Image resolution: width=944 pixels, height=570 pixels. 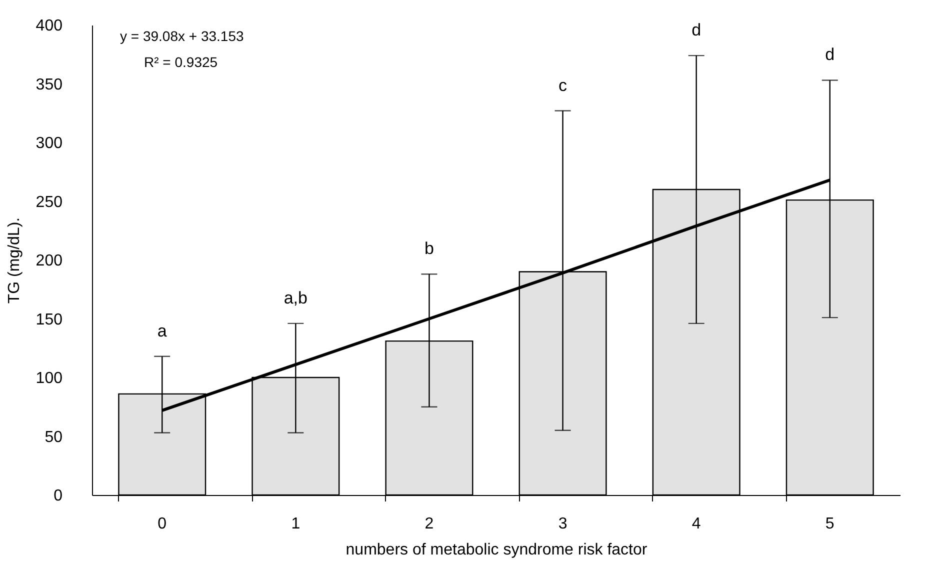 What do you see at coordinates (497, 550) in the screenshot?
I see `x-axis-title: numbers of metabolic syndrome risk factor` at bounding box center [497, 550].